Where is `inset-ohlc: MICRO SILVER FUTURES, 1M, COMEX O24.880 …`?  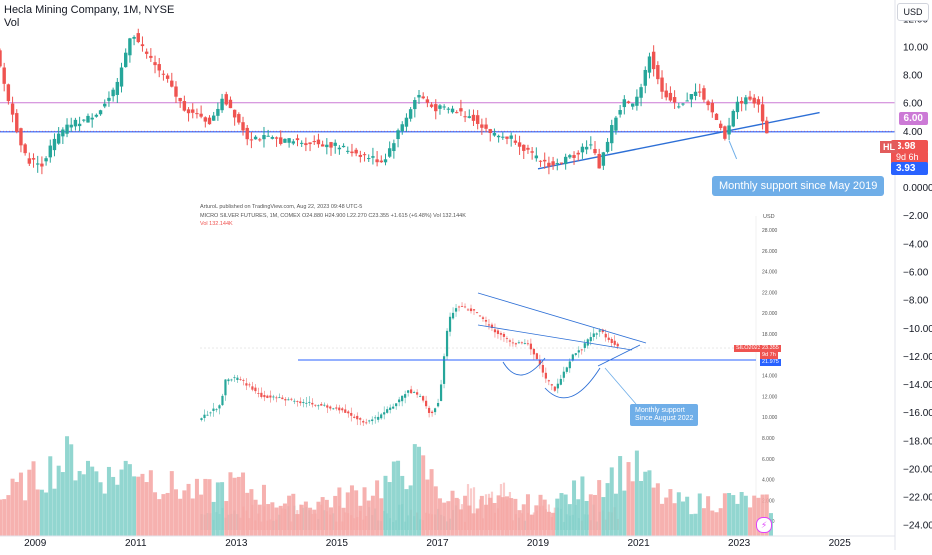
inset-ohlc: MICRO SILVER FUTURES, 1M, COMEX O24.880 … is located at coordinates (333, 216).